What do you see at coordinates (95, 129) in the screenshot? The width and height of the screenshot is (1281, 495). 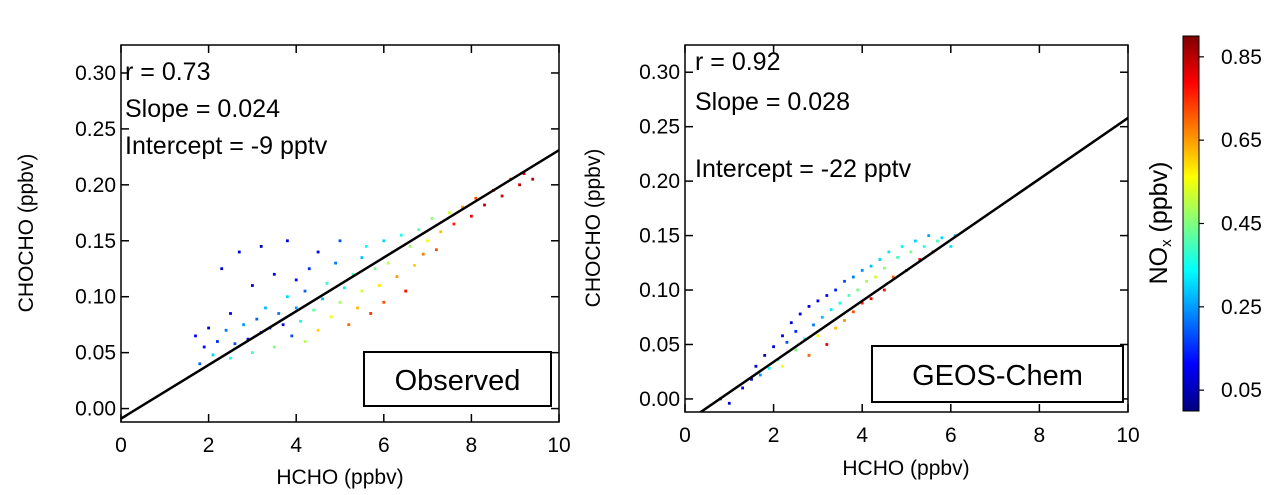 I see `observed-y-tick-label: 0.25` at bounding box center [95, 129].